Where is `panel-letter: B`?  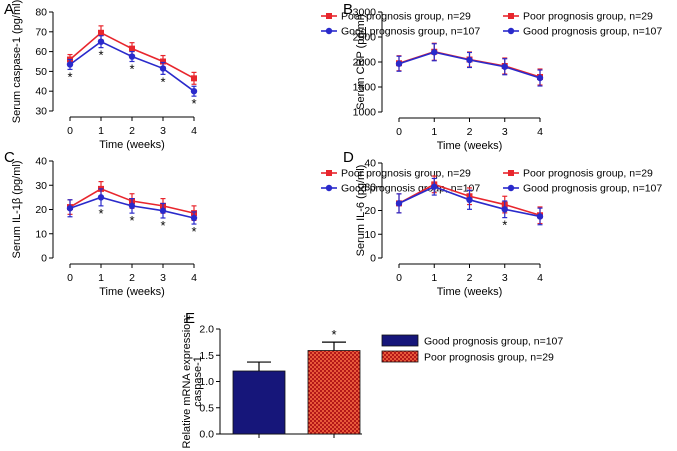
panel-letter: B is located at coordinates (348, 9).